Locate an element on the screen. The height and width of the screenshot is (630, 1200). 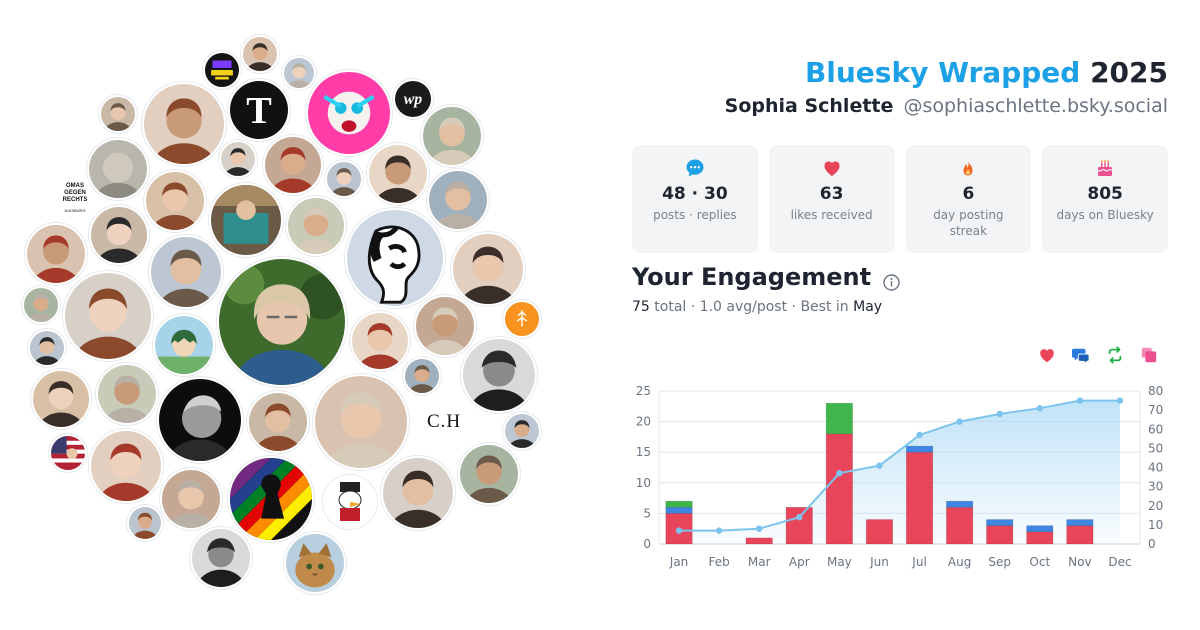
svg-text: T is located at coordinates (259, 111).